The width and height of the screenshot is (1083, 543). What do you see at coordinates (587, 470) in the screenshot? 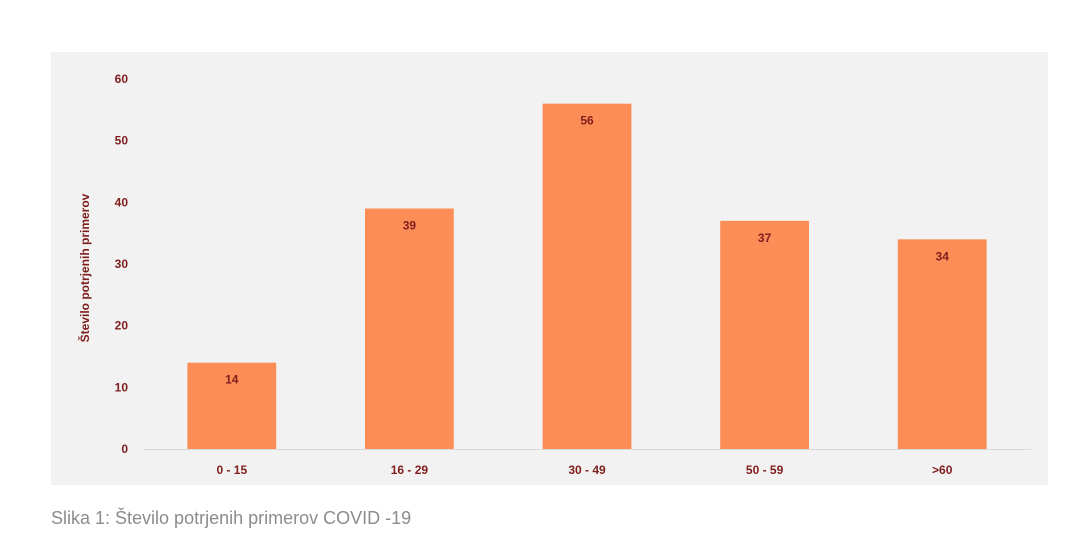
I see `x-tick-label: 30 - 49` at bounding box center [587, 470].